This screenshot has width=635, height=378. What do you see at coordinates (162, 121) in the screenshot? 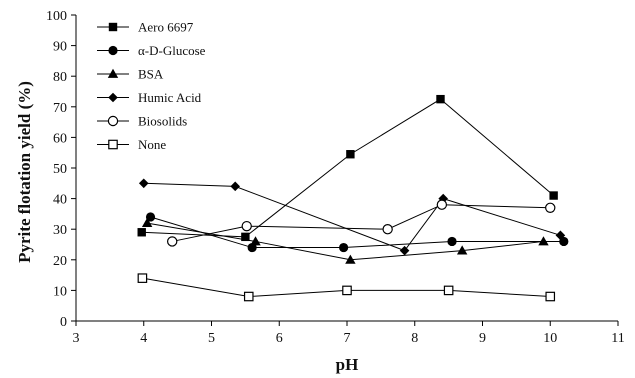
I see `legend-label: Biosolids` at bounding box center [162, 121].